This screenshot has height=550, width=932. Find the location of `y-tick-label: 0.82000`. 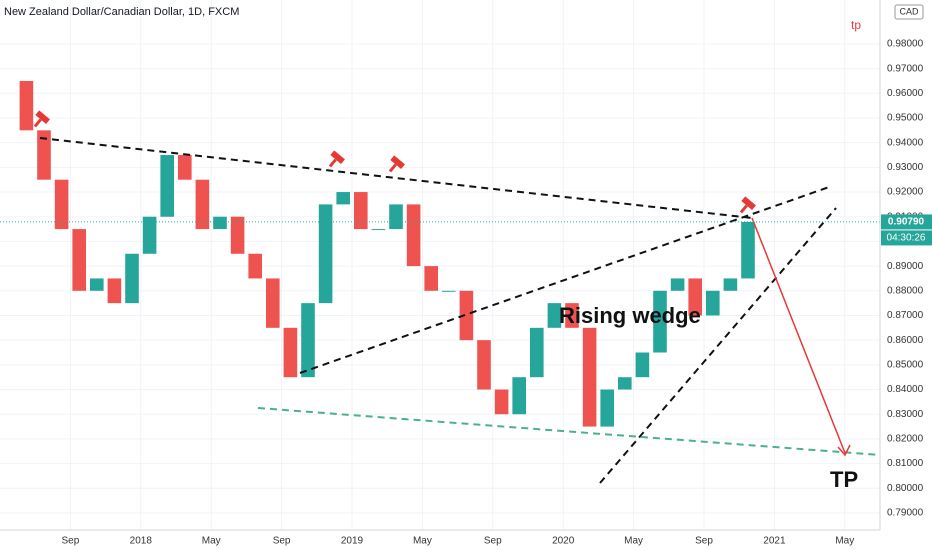

y-tick-label: 0.82000 is located at coordinates (905, 439).